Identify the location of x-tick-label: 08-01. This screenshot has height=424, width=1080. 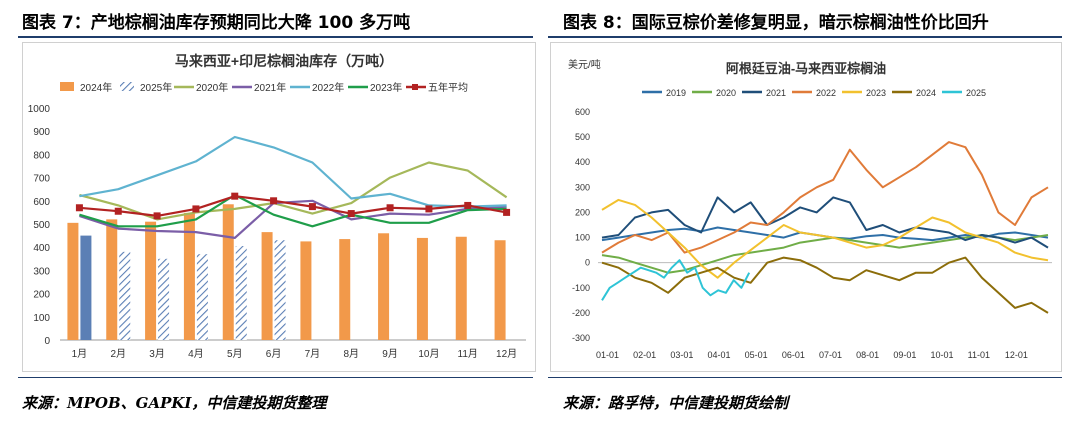
(867, 355).